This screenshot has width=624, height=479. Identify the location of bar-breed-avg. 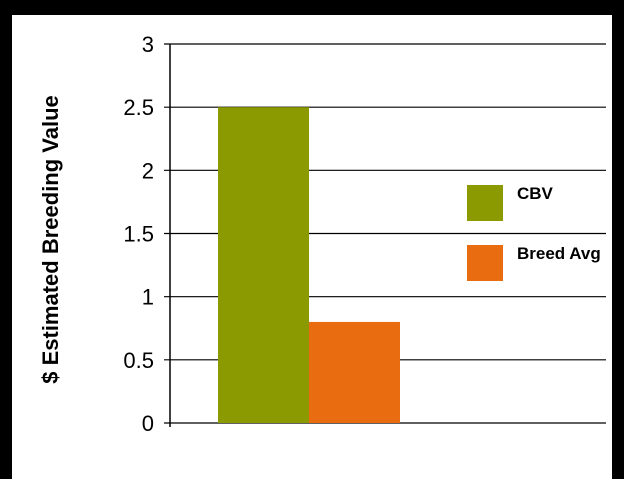
(354, 372).